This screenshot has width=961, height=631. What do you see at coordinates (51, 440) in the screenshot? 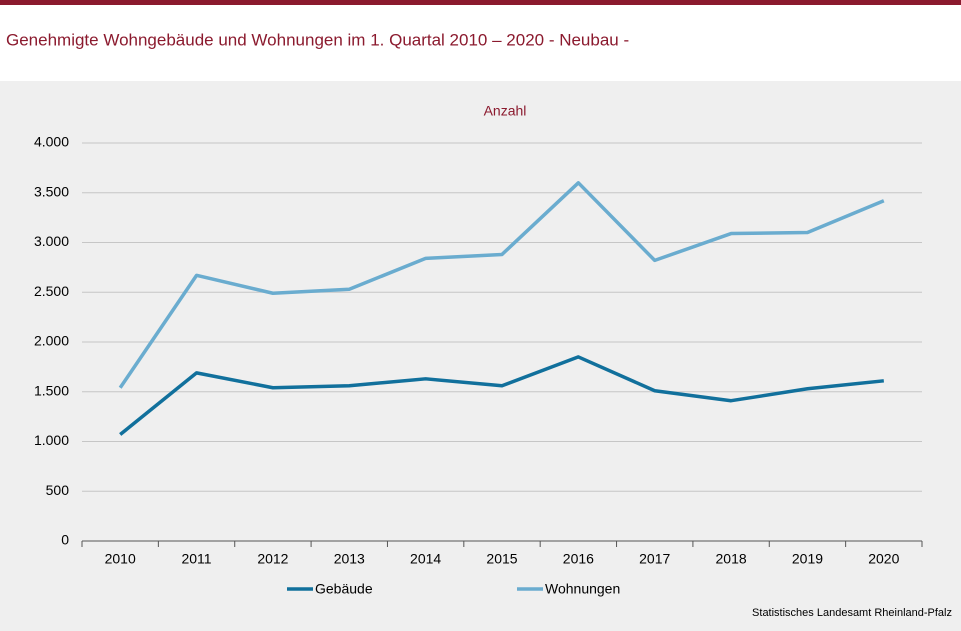
I see `y-tick-label: 1.000` at bounding box center [51, 440].